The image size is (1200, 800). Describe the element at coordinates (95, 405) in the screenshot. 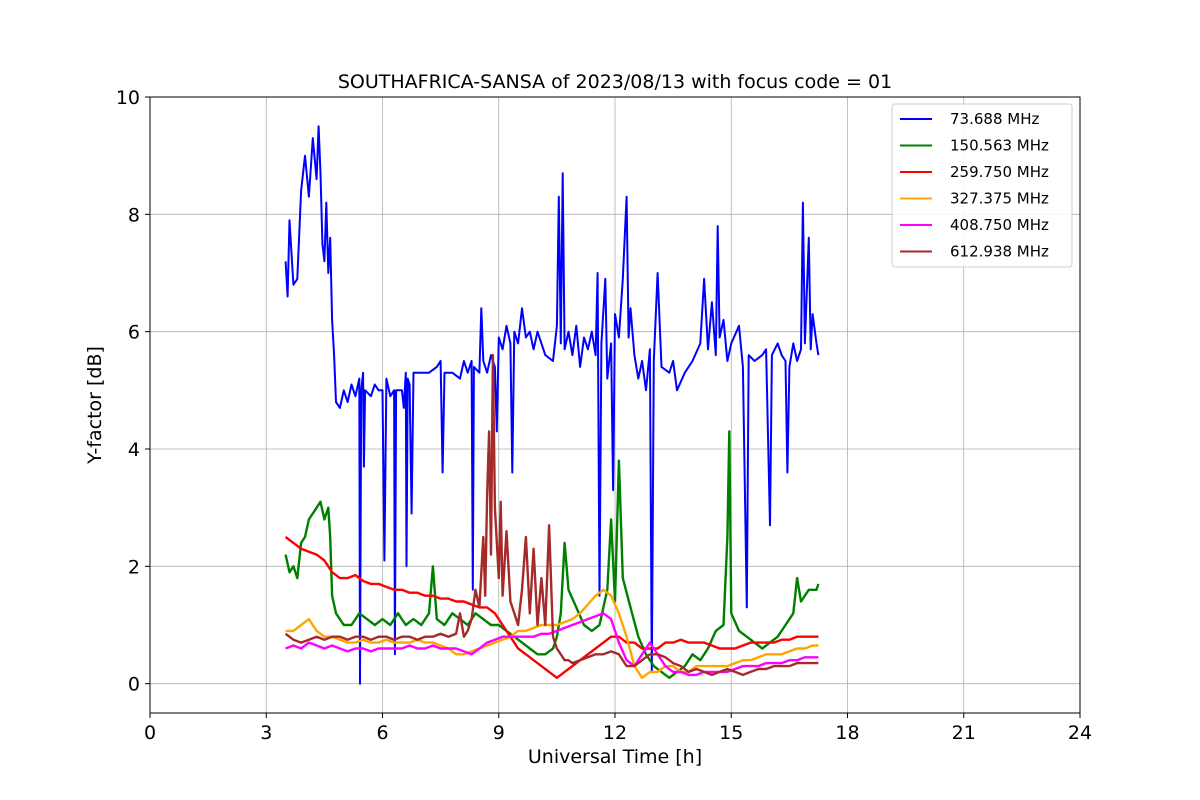

I see `y-axis-title: Y-factor [dB]` at that location.